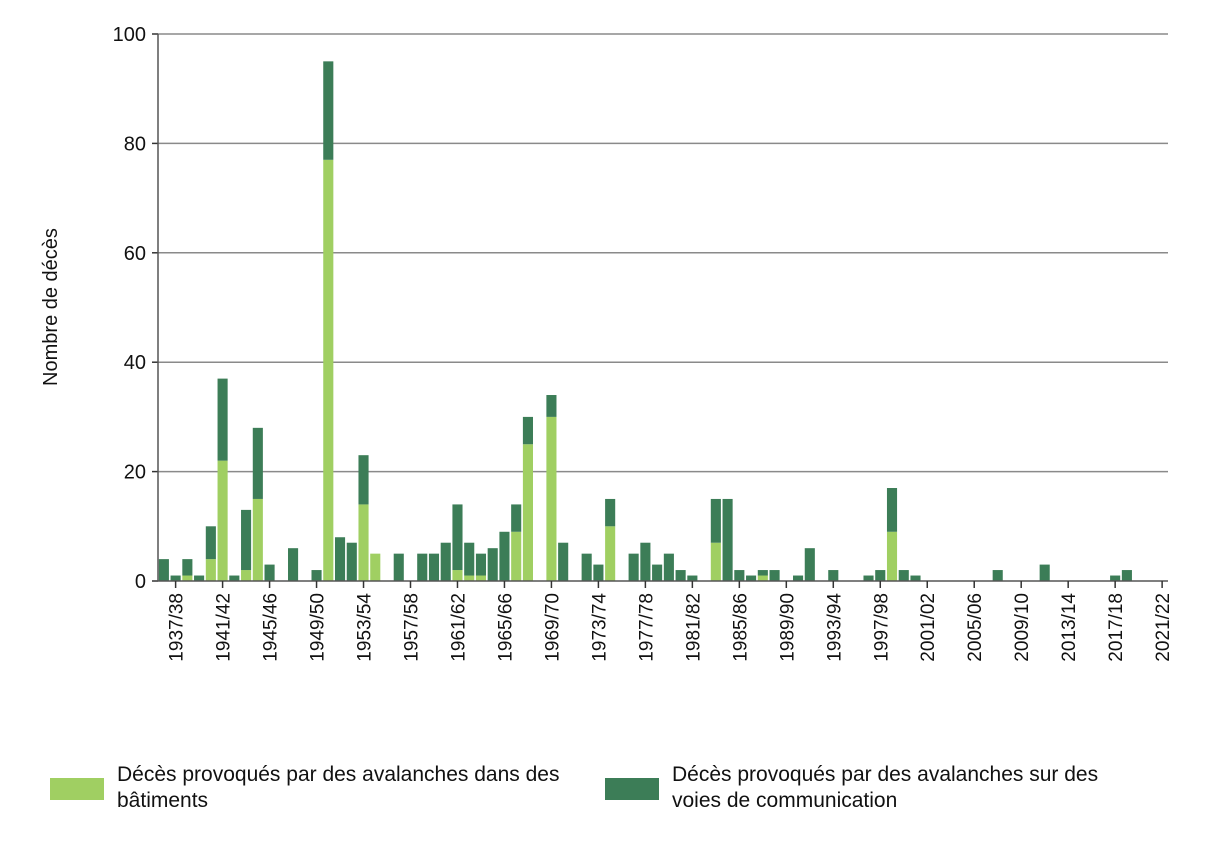  I want to click on x-tick-label: 1993/94, so click(834, 627).